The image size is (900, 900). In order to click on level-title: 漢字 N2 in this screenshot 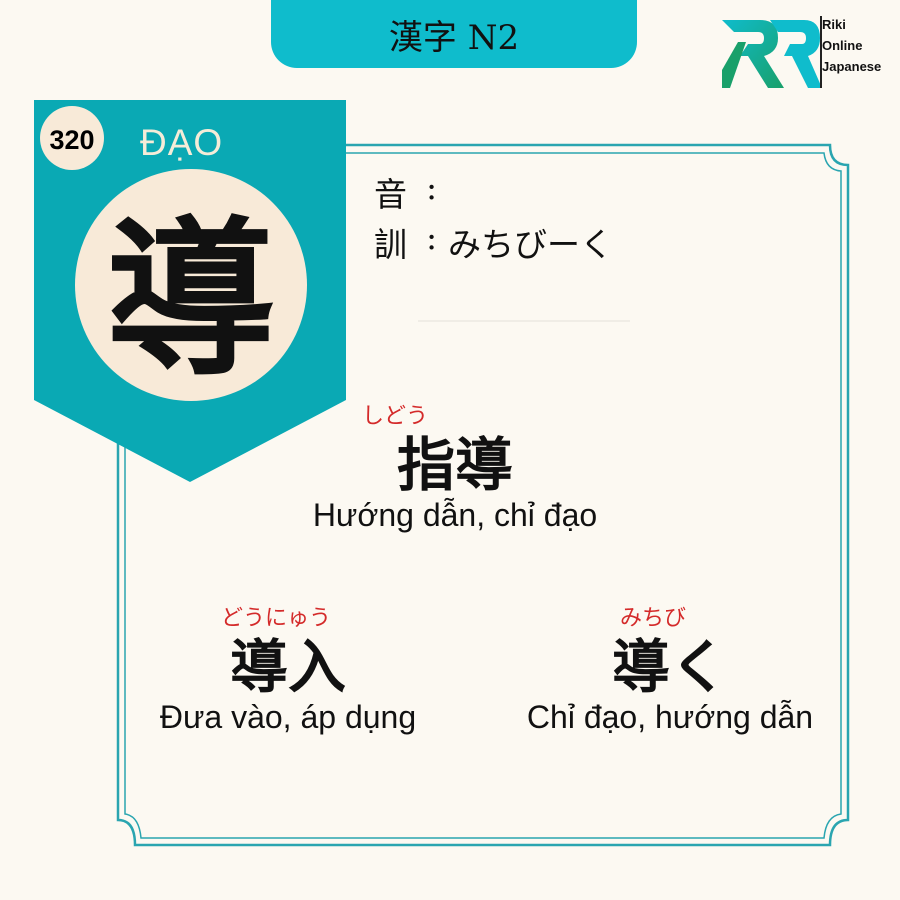, I will do `click(454, 37)`.